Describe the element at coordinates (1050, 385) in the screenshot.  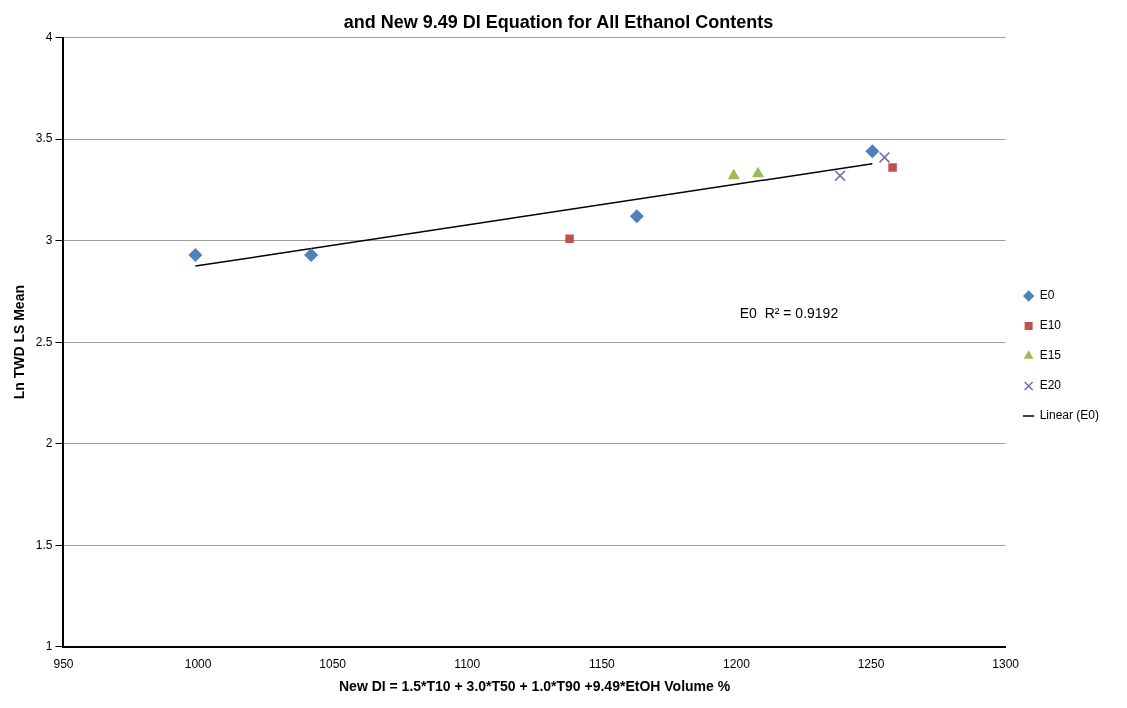
I see `legend-label: E20` at that location.